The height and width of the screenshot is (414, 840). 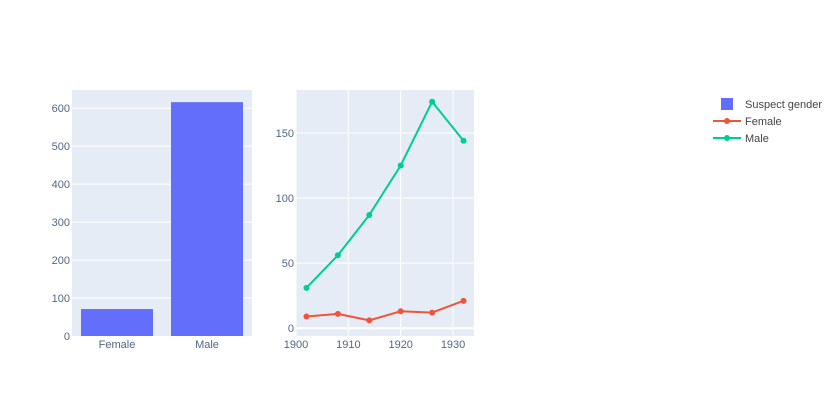 I want to click on line-y-tick-label: 0, so click(x=291, y=329).